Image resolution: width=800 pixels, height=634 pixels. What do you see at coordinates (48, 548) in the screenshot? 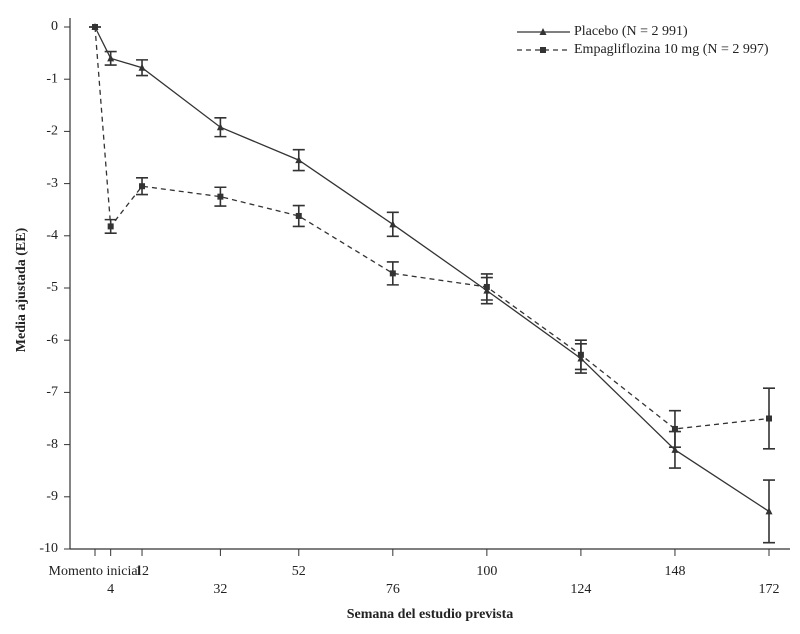
I see `y-tick-label: -10` at bounding box center [48, 548].